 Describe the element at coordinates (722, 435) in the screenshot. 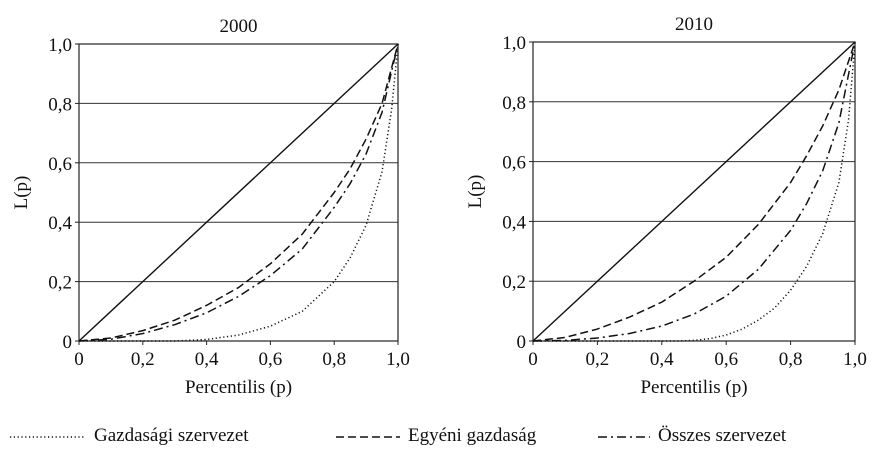

I see `legend-label-dashdot: Összes szervezet` at that location.